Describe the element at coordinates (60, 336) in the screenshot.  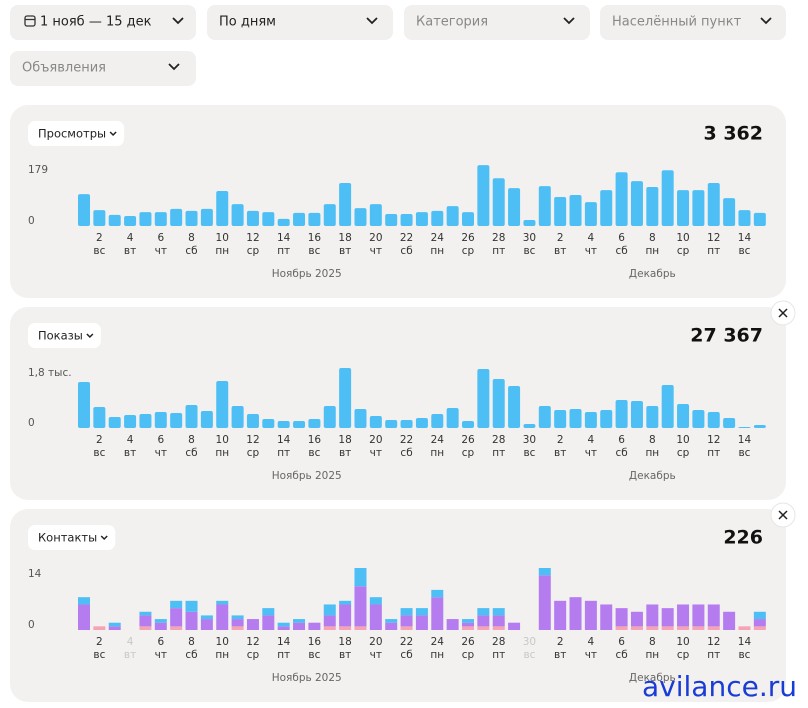
I see `metric-label: Показы` at that location.